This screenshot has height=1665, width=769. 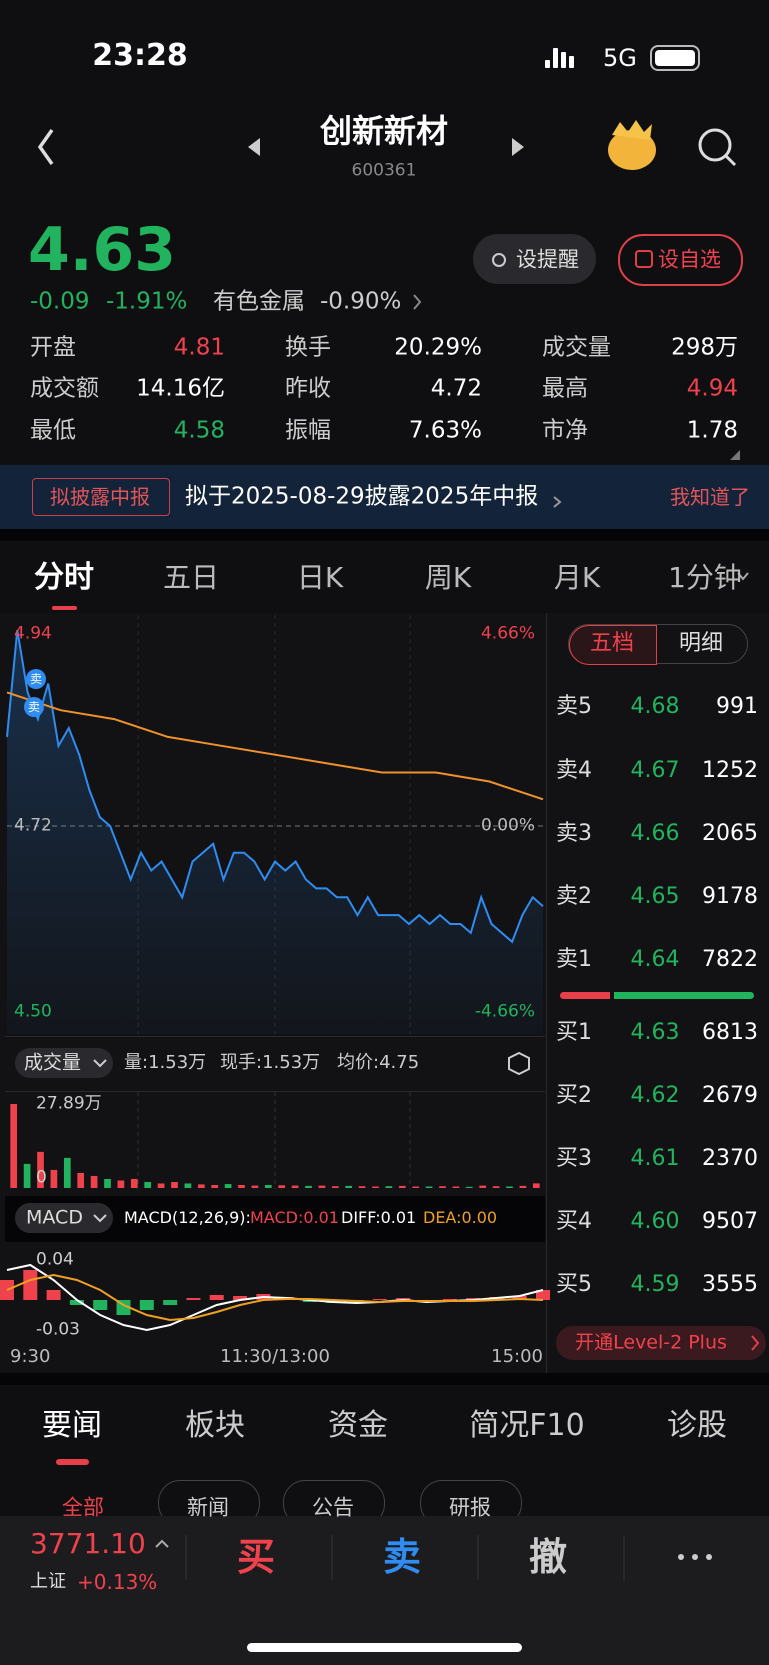 I want to click on orderbook-tab: 明细, so click(x=701, y=643).